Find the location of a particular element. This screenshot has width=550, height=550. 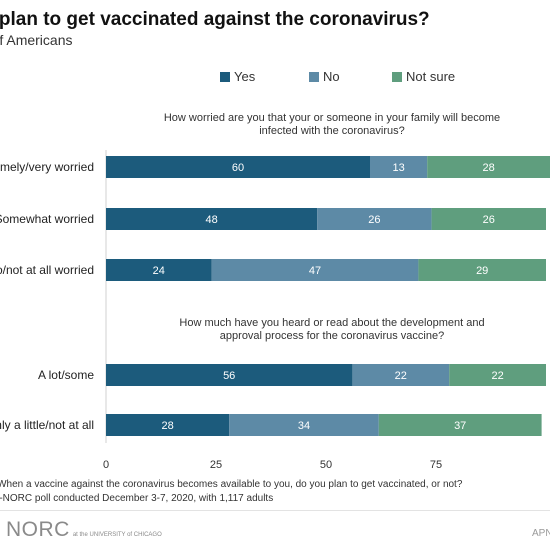

legend-swatch-no is located at coordinates (314, 76).